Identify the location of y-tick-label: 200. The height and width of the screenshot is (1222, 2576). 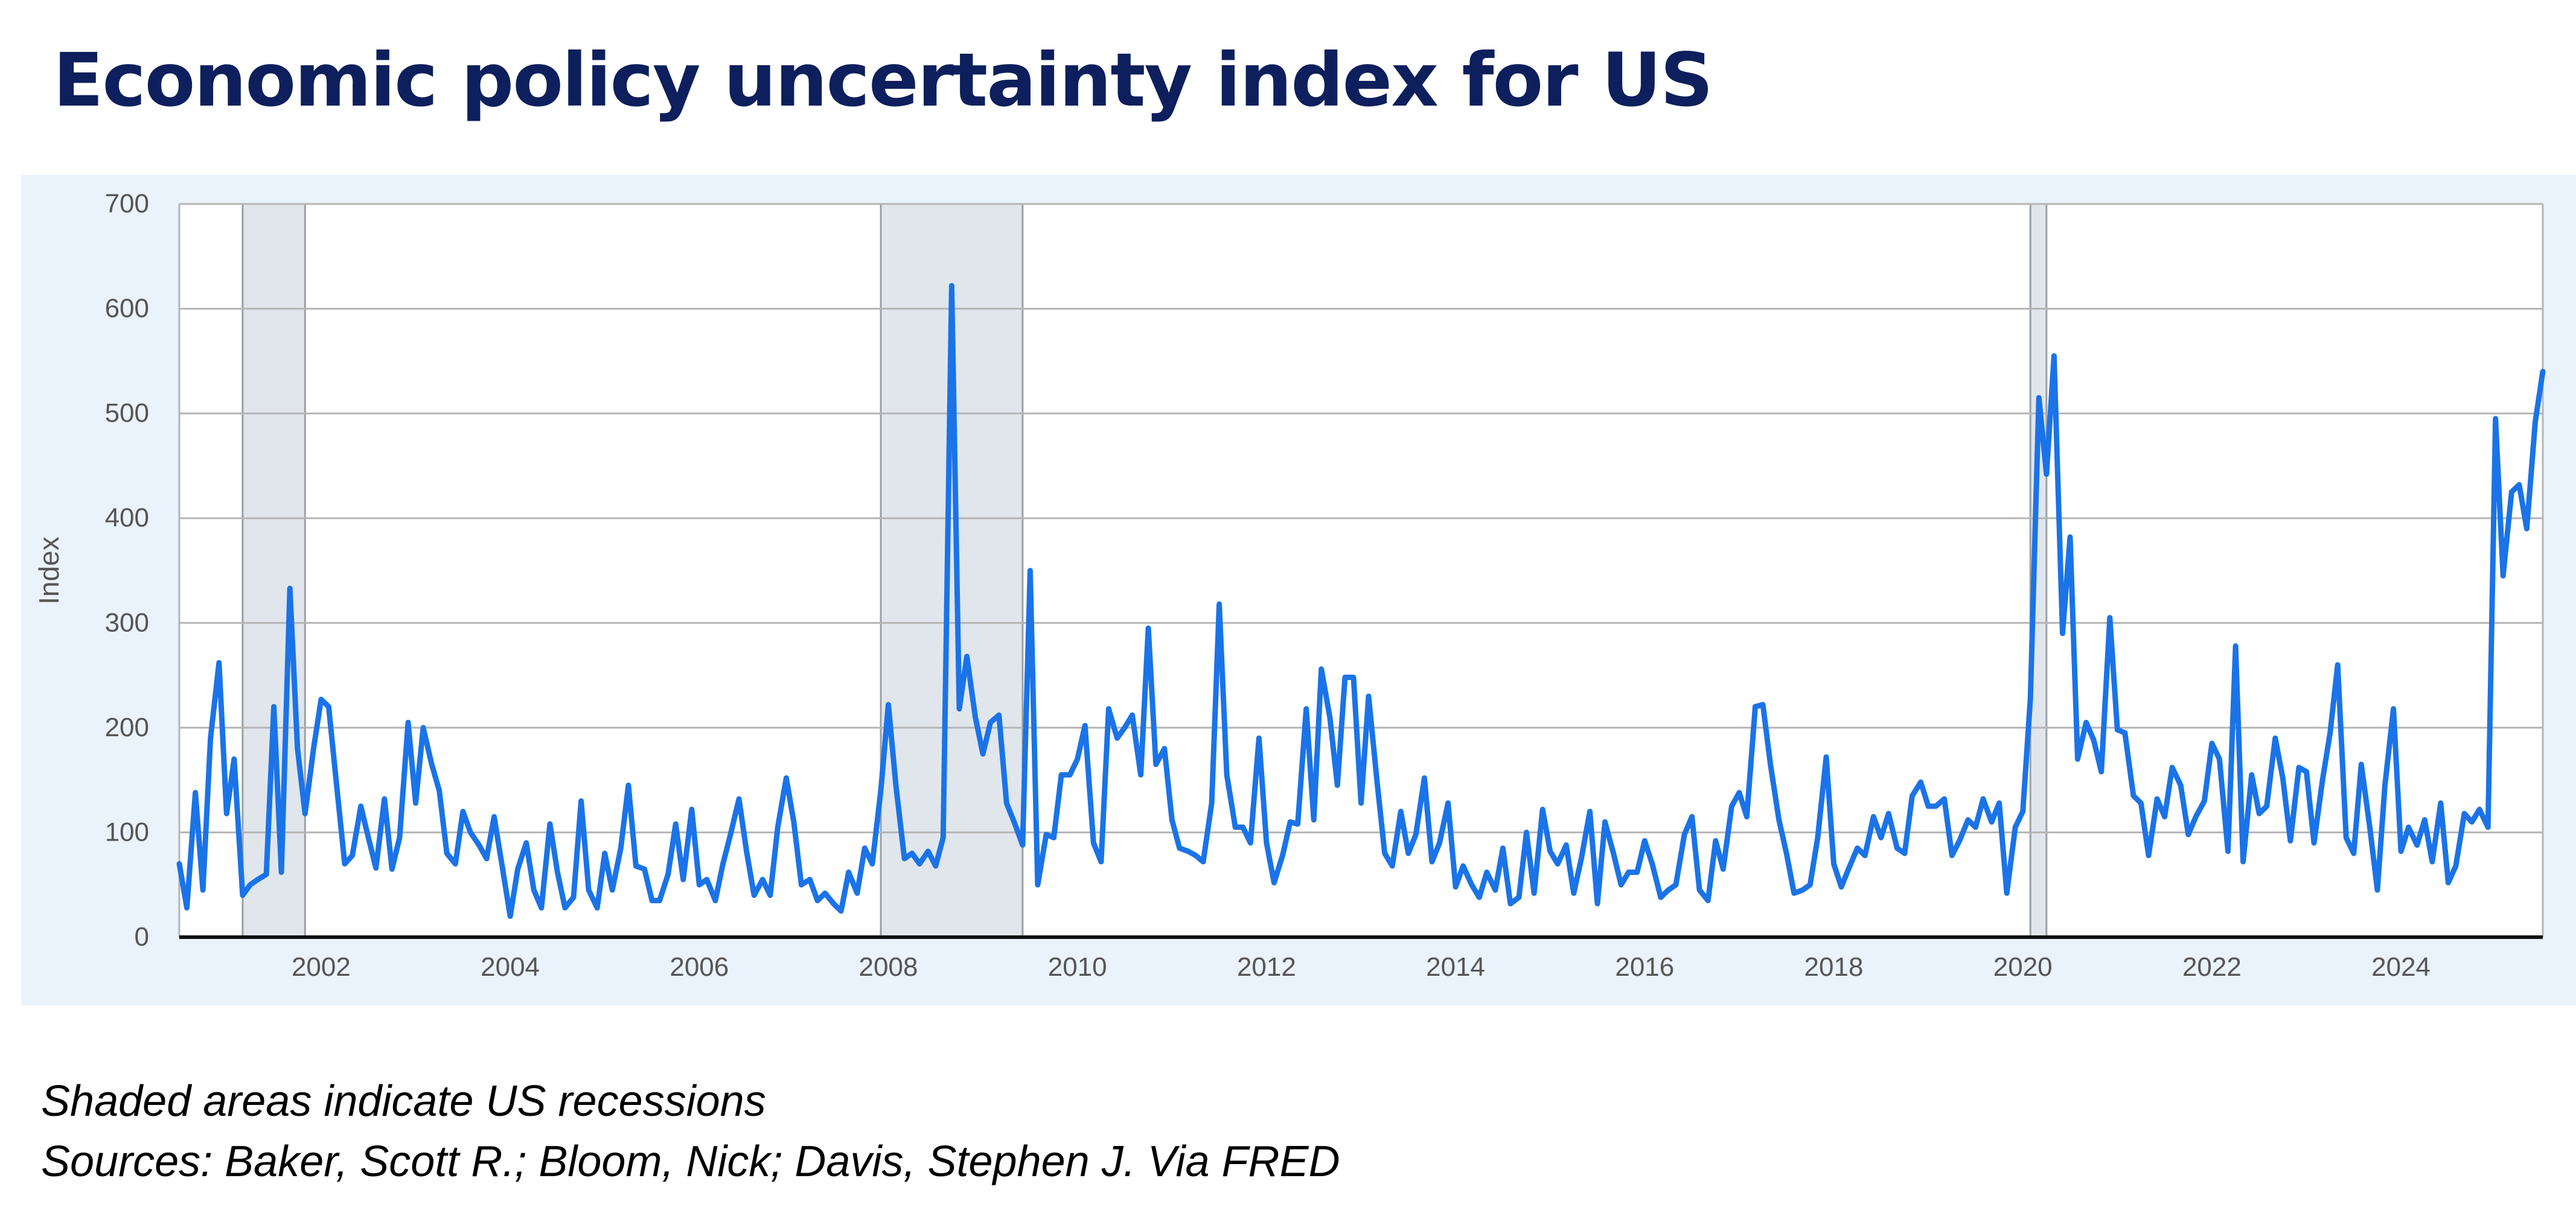
(127, 727).